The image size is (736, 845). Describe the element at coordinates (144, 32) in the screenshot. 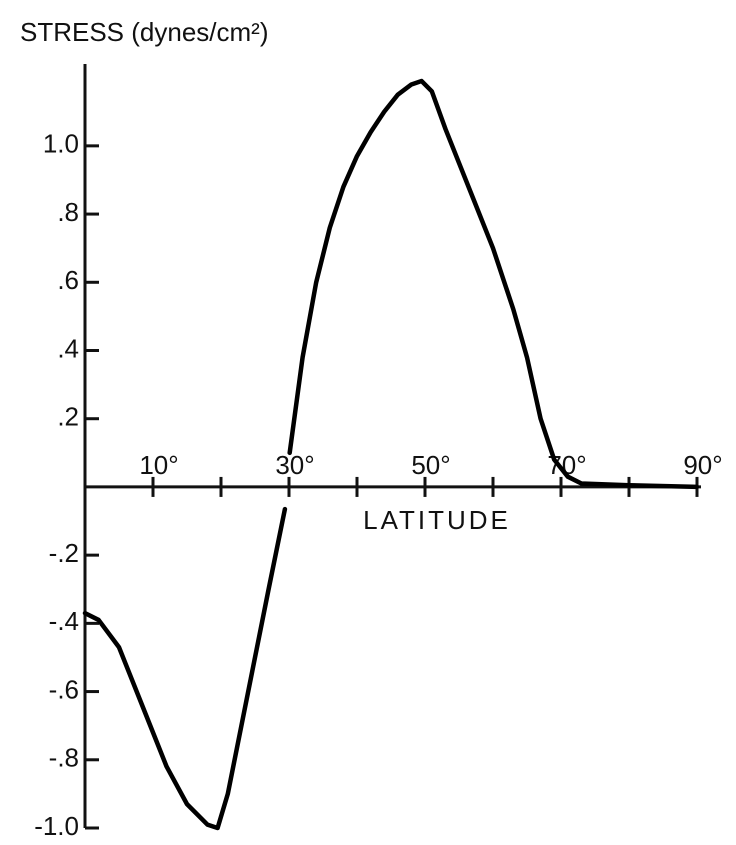

I see `chart-title: STRESS (dynes/cm²)` at that location.